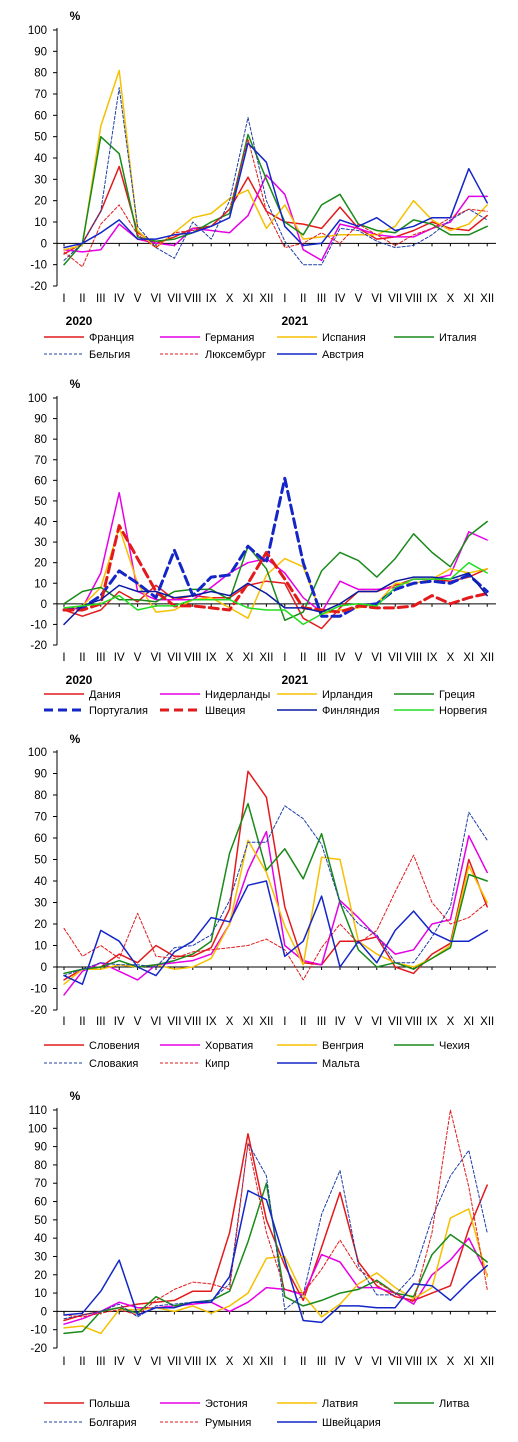 The width and height of the screenshot is (518, 1442). Describe the element at coordinates (40, 947) in the screenshot. I see `y-tick-label: 10` at that location.